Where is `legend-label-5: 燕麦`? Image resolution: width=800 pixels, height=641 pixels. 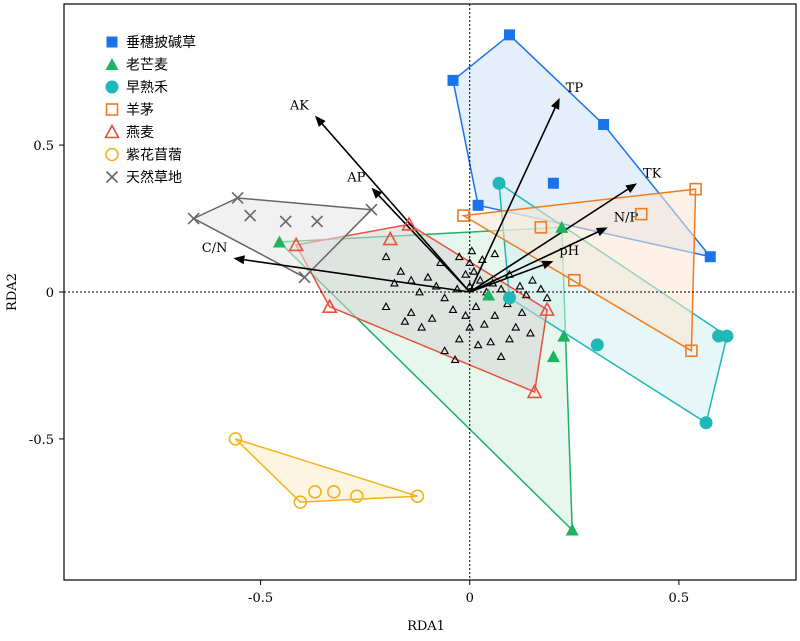
legend-label-5: 燕麦 is located at coordinates (140, 133).